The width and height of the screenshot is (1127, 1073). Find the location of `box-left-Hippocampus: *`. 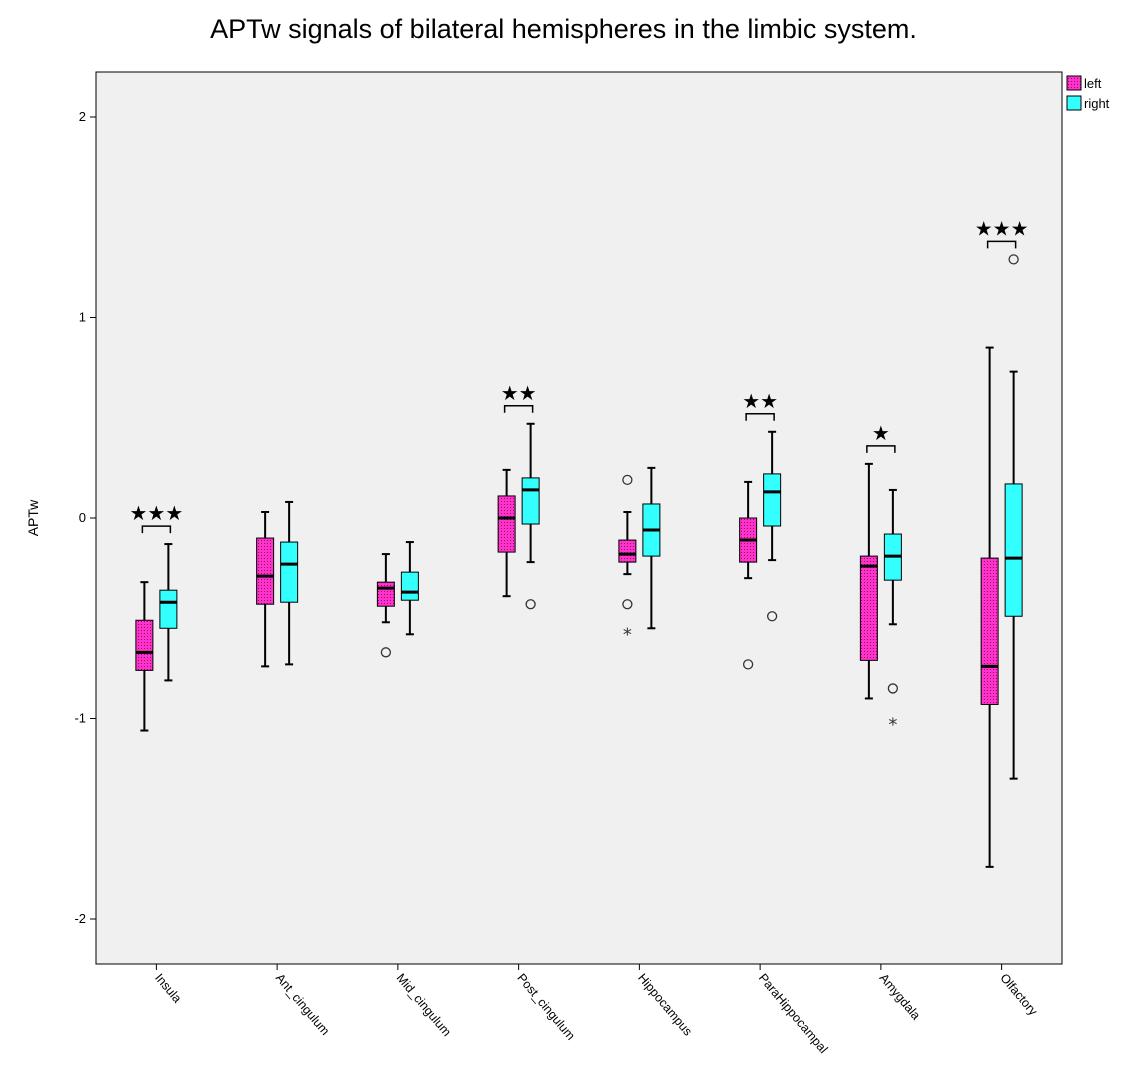

box-left-Hippocampus: * is located at coordinates (627, 559).